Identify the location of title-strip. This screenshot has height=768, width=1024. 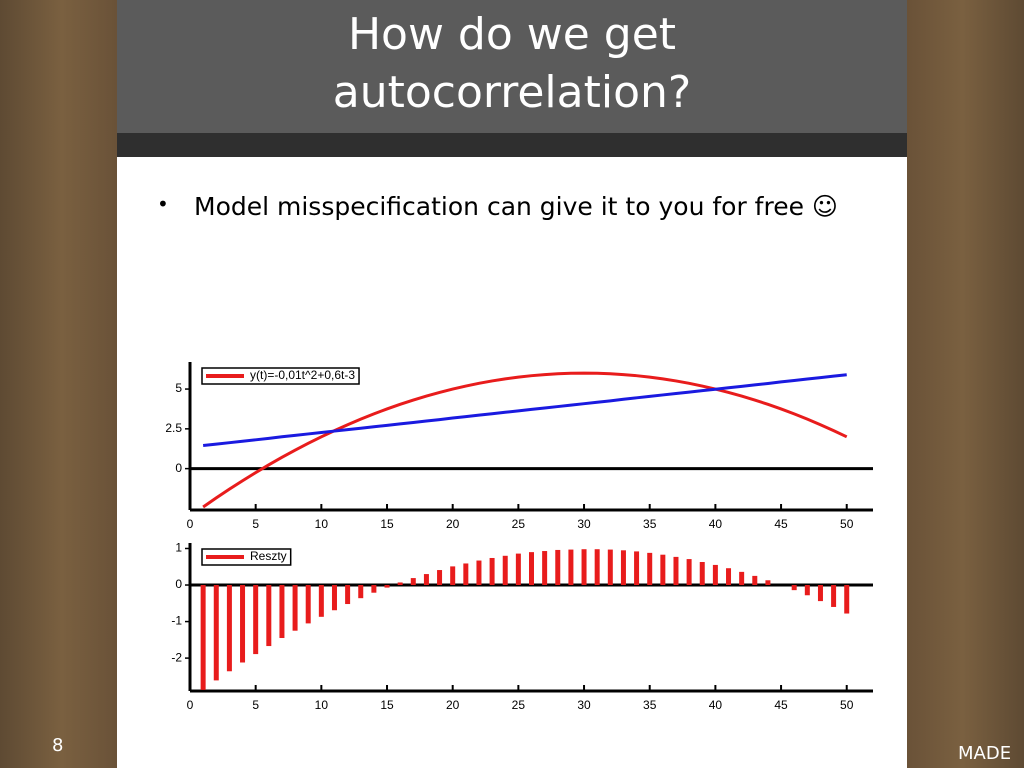
(512, 145).